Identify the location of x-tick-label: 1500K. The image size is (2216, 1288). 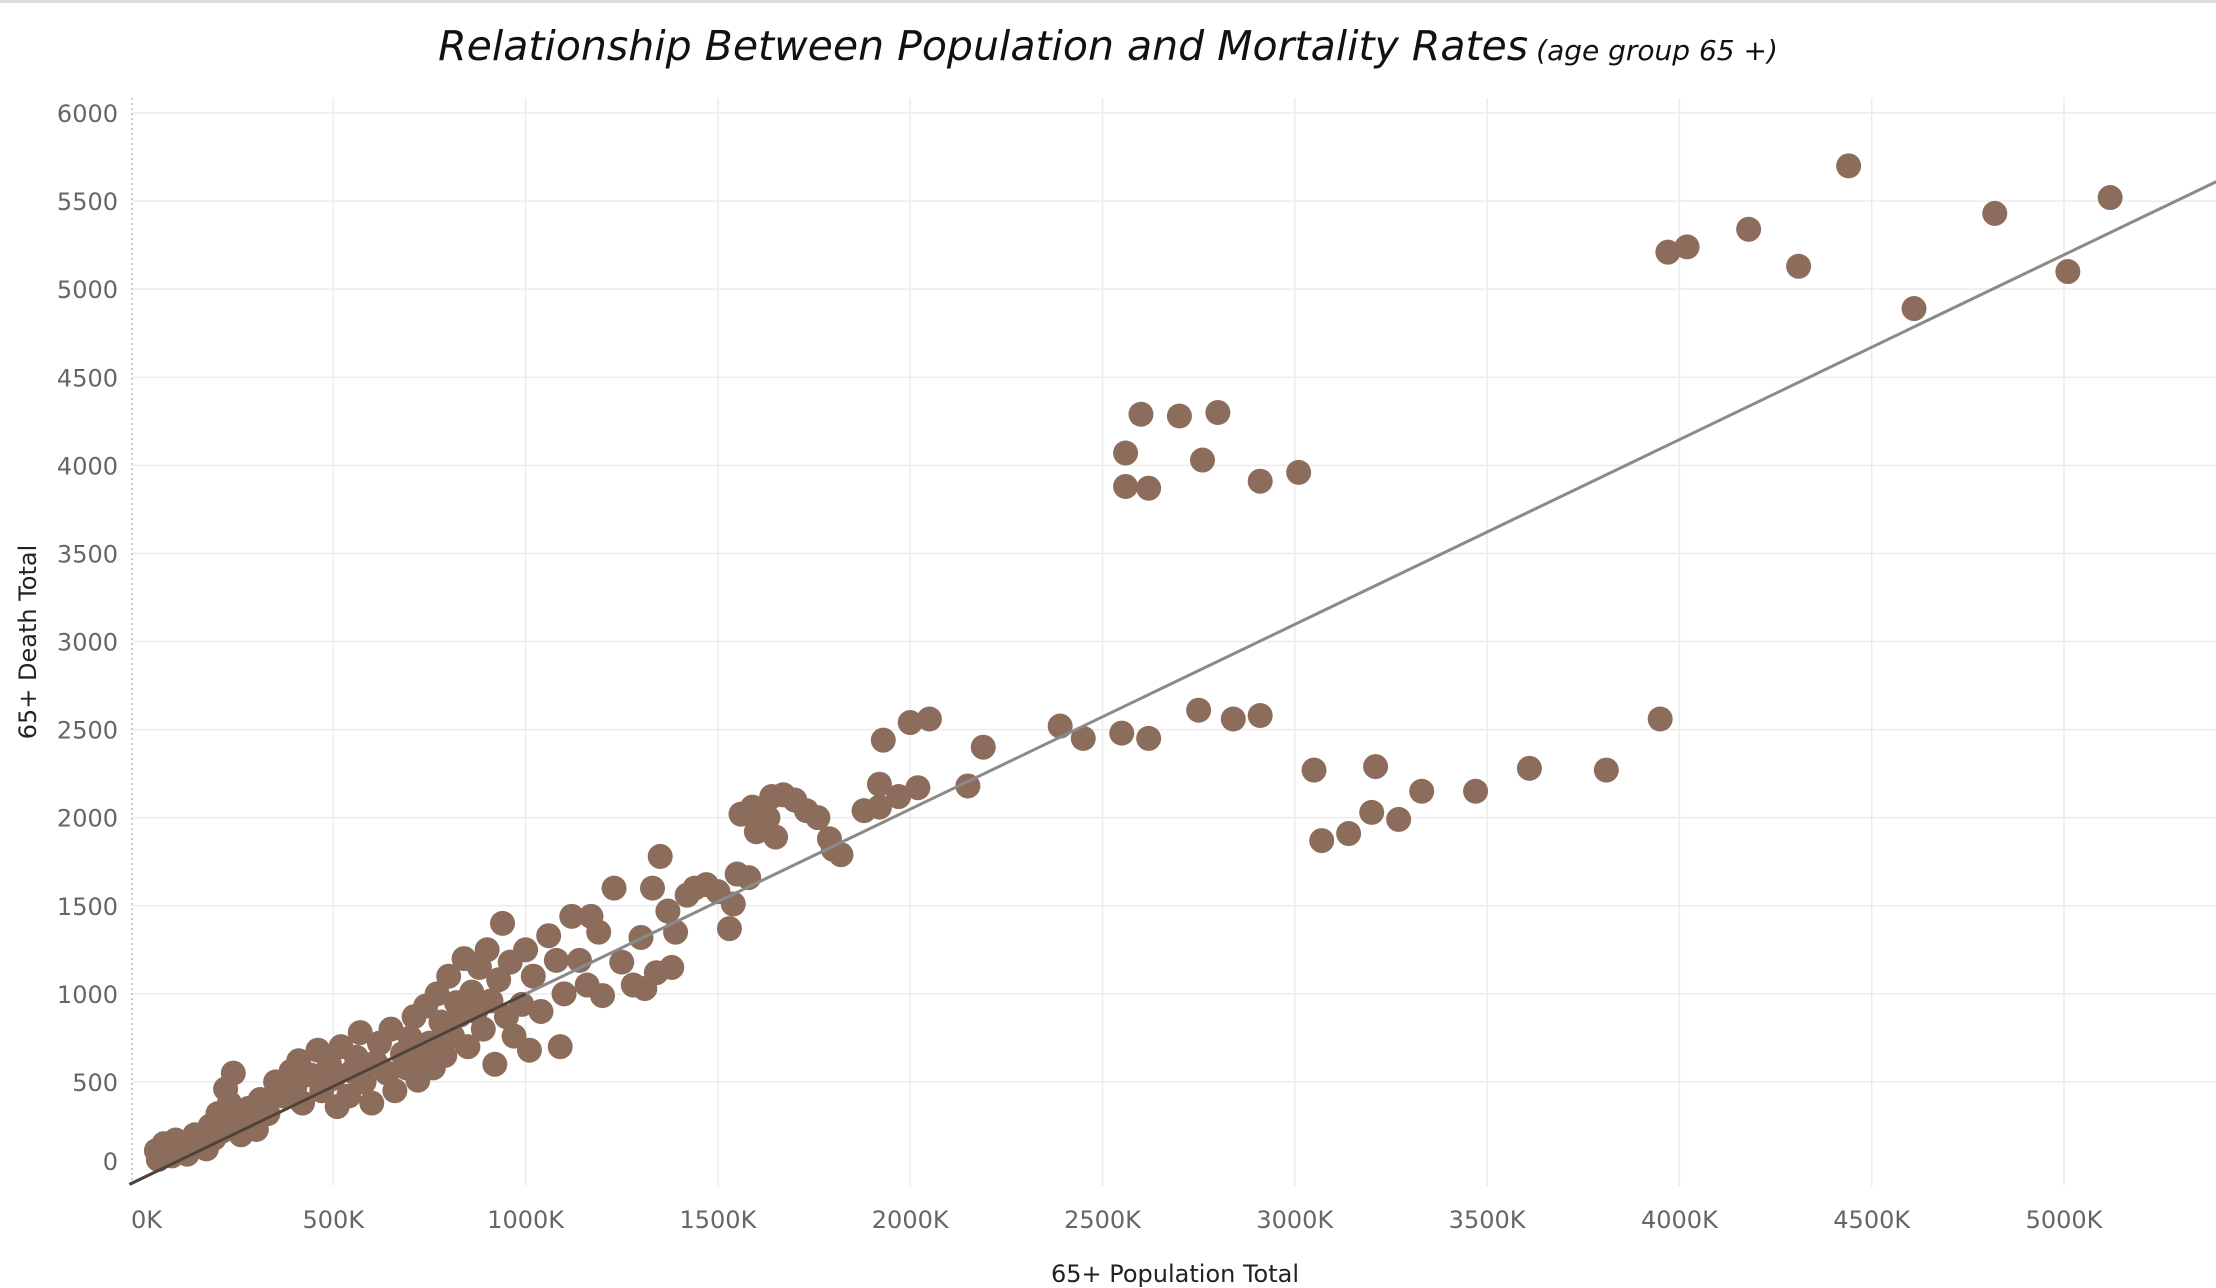
(718, 1220).